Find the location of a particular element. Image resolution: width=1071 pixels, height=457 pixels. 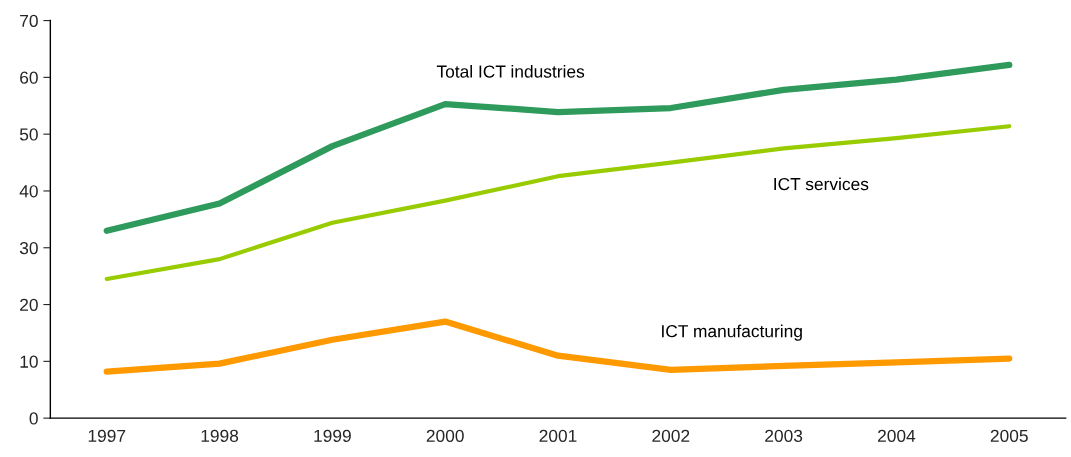

x-tick-label: 2003 is located at coordinates (784, 436).